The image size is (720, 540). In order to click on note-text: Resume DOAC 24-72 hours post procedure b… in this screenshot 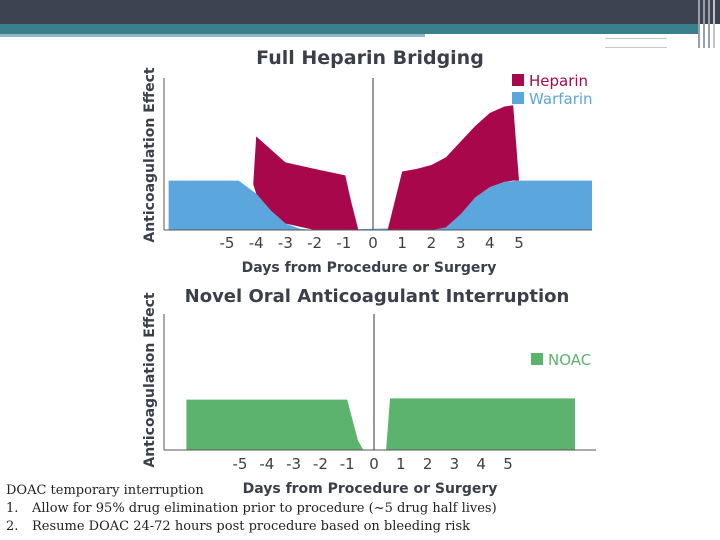, I will do `click(251, 526)`.